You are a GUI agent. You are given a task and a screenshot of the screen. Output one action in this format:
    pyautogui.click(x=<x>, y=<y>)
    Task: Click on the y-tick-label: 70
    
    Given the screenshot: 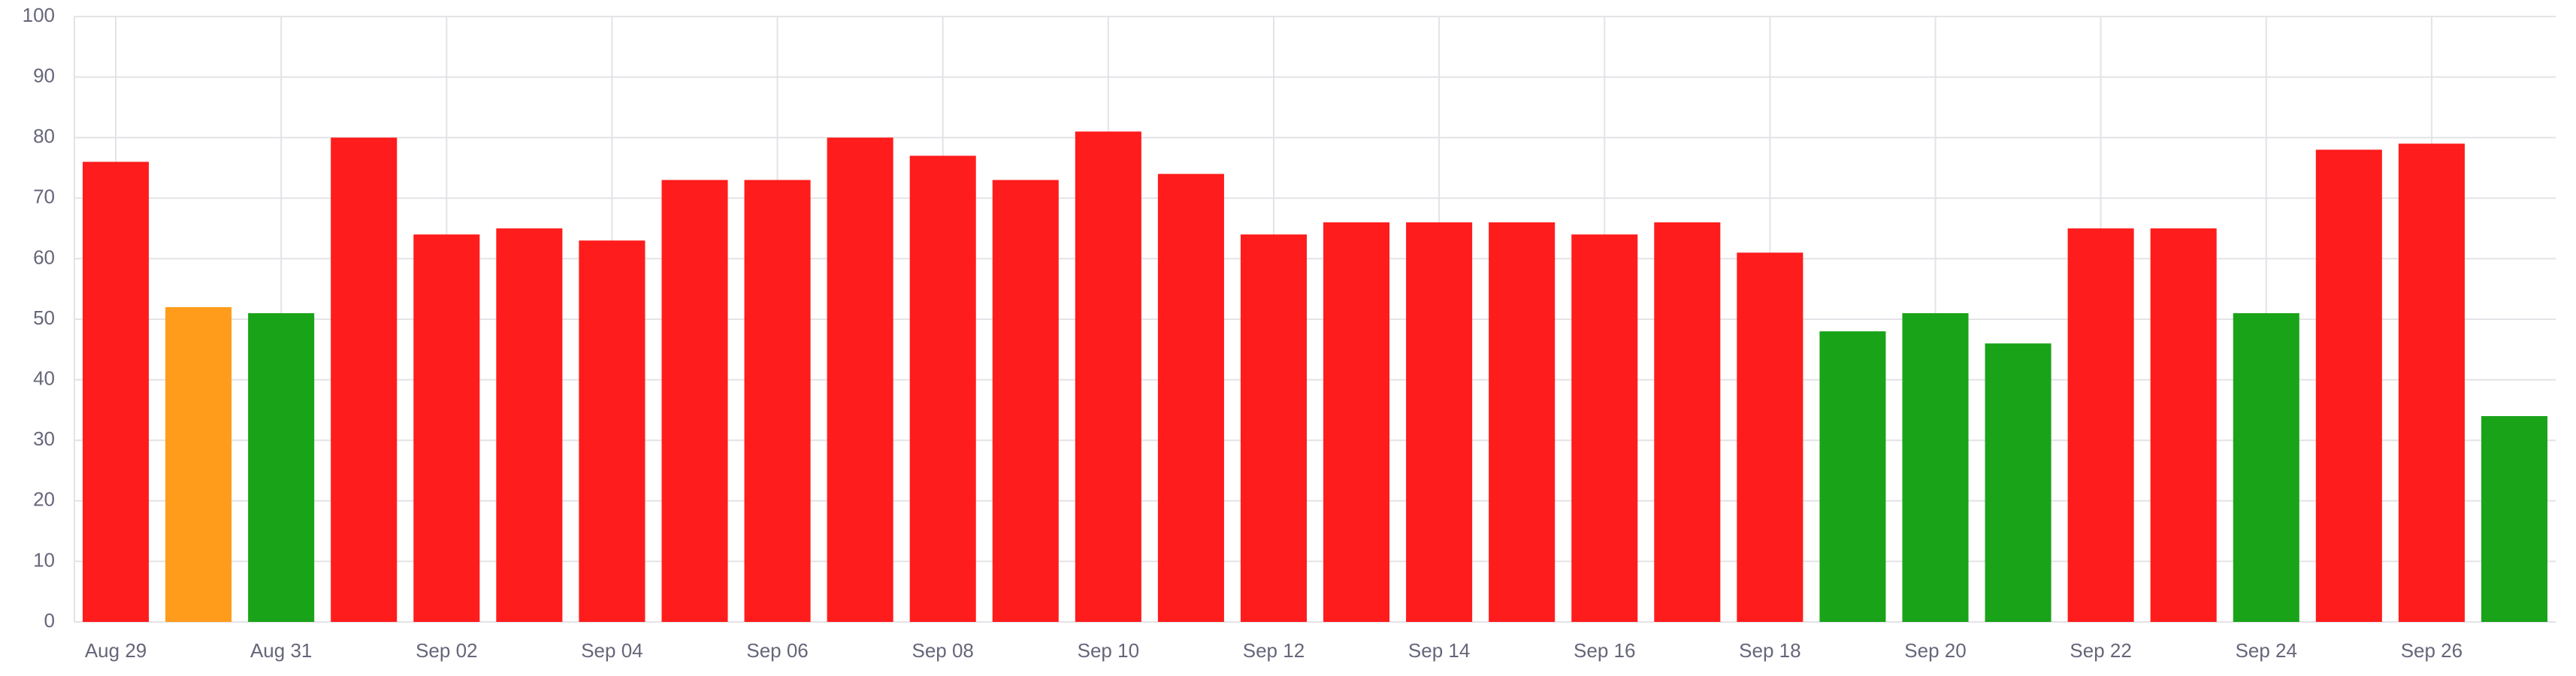 What is the action you would take?
    pyautogui.click(x=44, y=197)
    